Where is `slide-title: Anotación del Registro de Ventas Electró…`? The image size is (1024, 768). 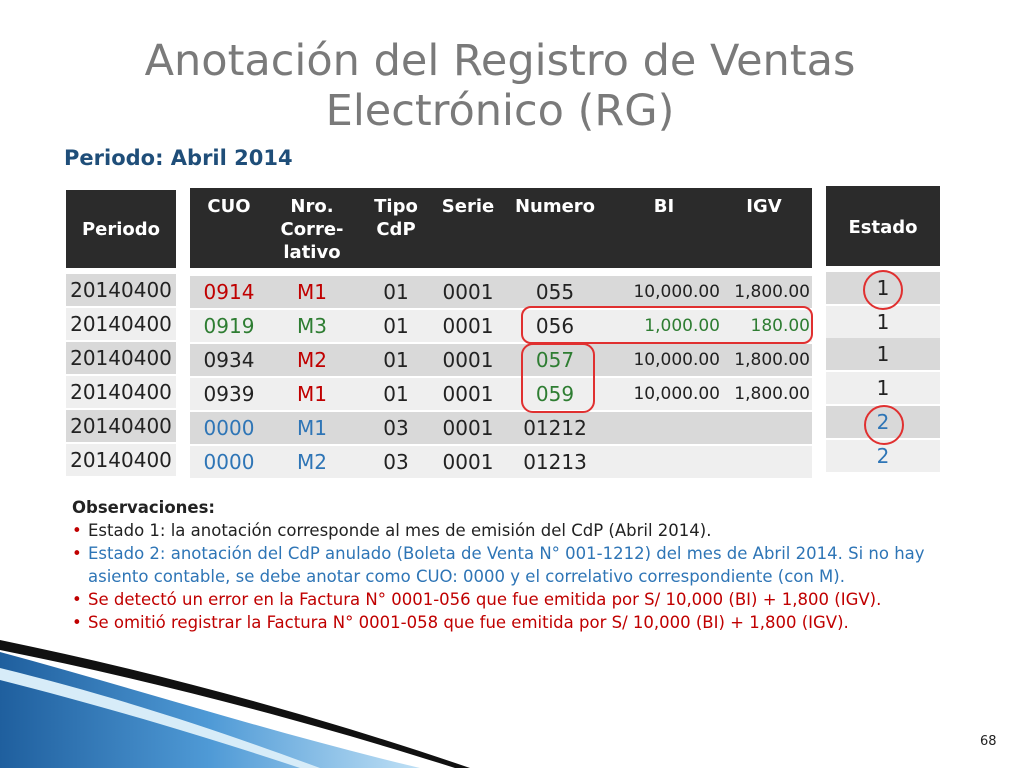
slide-title: Anotación del Registro de Ventas Electró… is located at coordinates (500, 86).